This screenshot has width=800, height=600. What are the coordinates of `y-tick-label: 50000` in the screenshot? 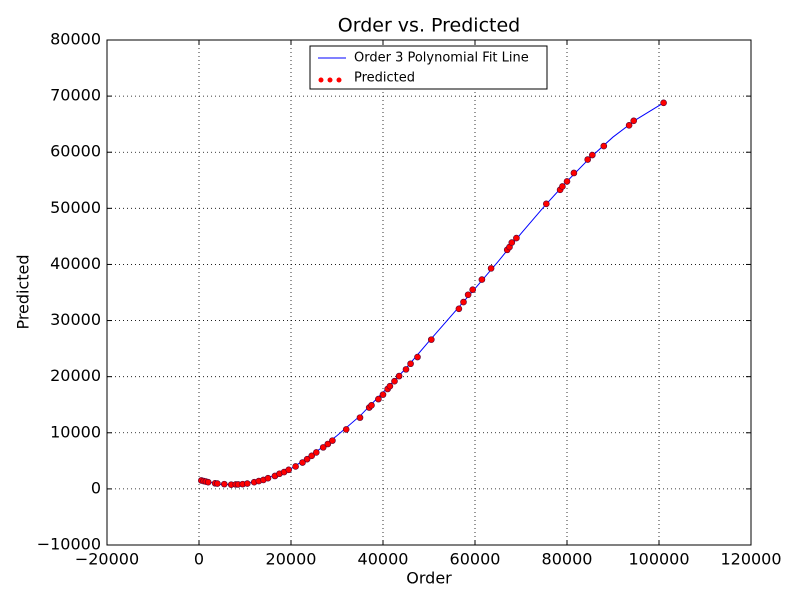 It's located at (75, 207).